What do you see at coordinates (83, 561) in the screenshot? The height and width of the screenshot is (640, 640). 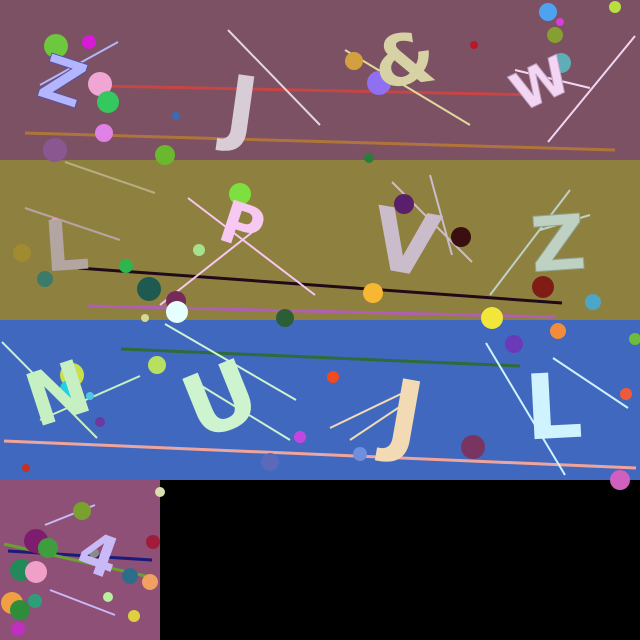 I see `row-4-noise` at bounding box center [83, 561].